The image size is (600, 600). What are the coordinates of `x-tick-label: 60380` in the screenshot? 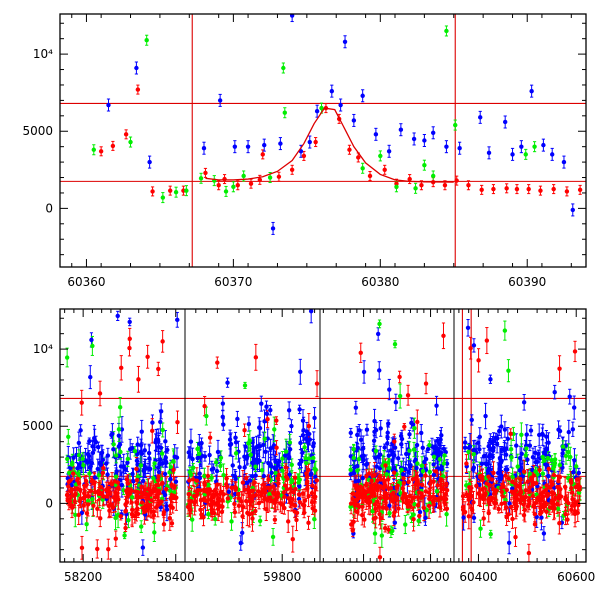 It's located at (380, 282).